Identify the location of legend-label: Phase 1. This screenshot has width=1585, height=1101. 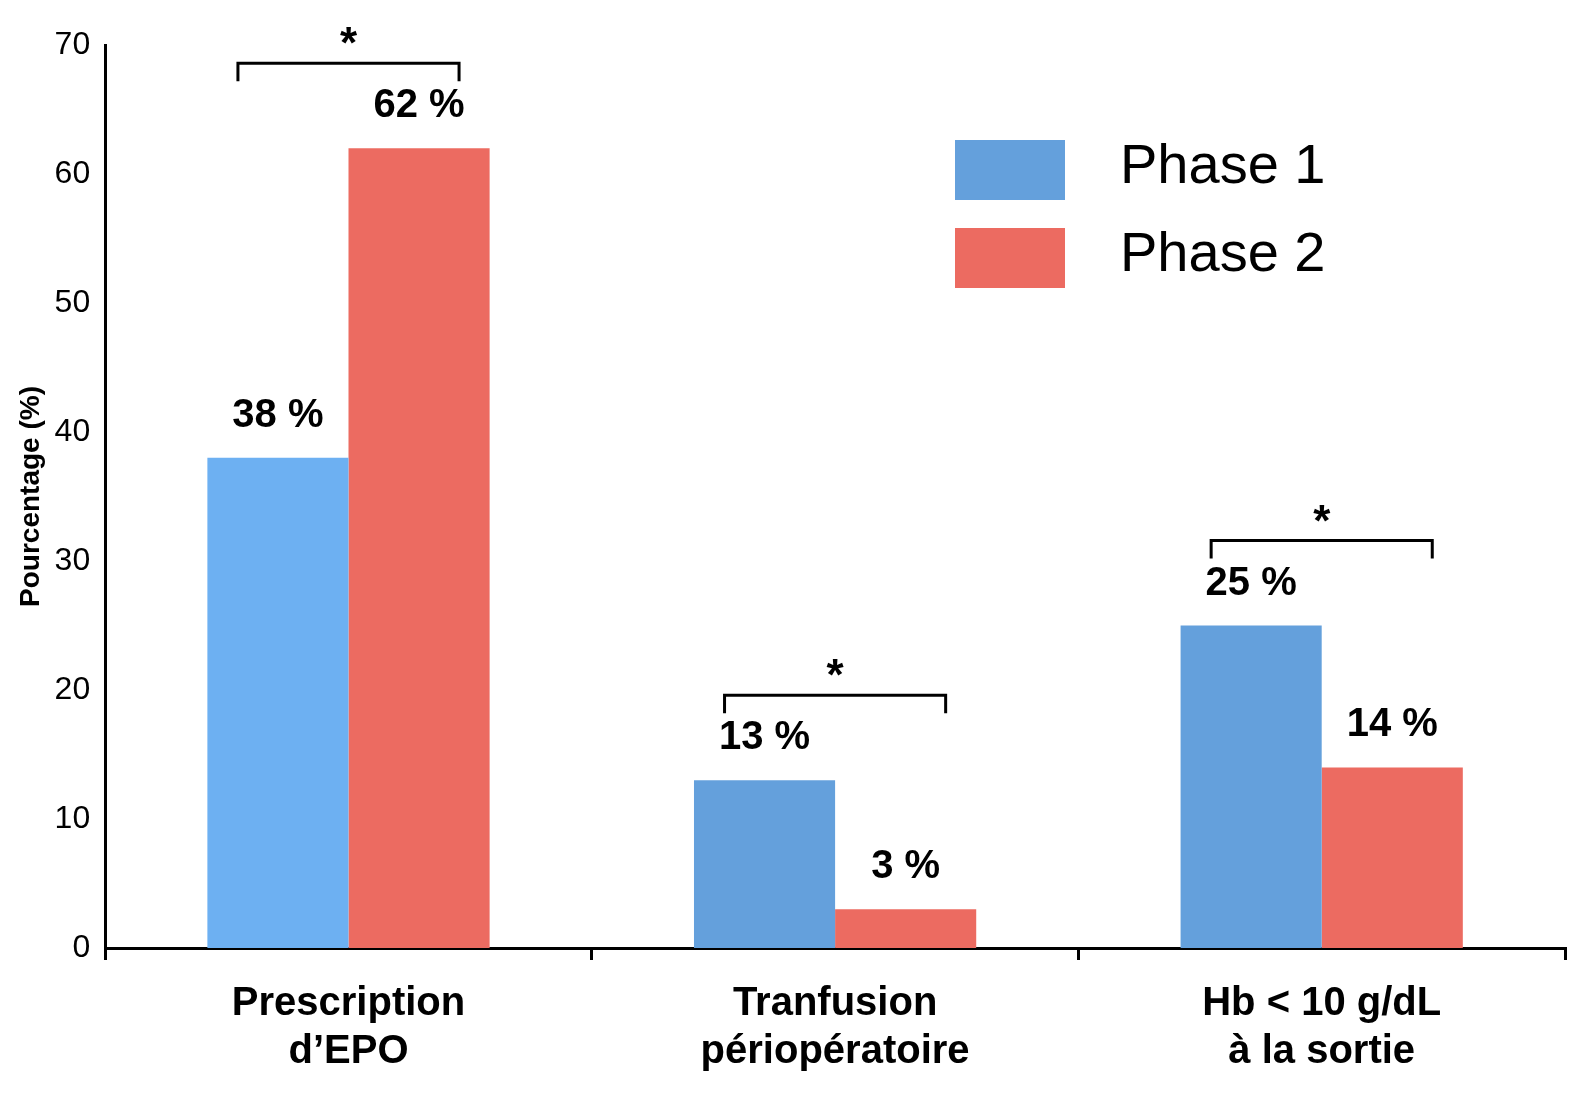
(1223, 164).